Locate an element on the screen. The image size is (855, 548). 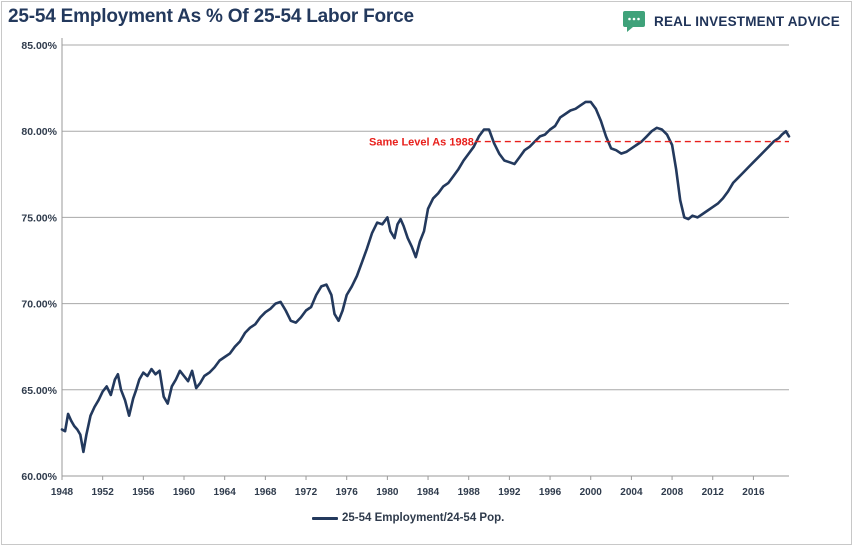
x-tick-label: 1980 is located at coordinates (387, 492).